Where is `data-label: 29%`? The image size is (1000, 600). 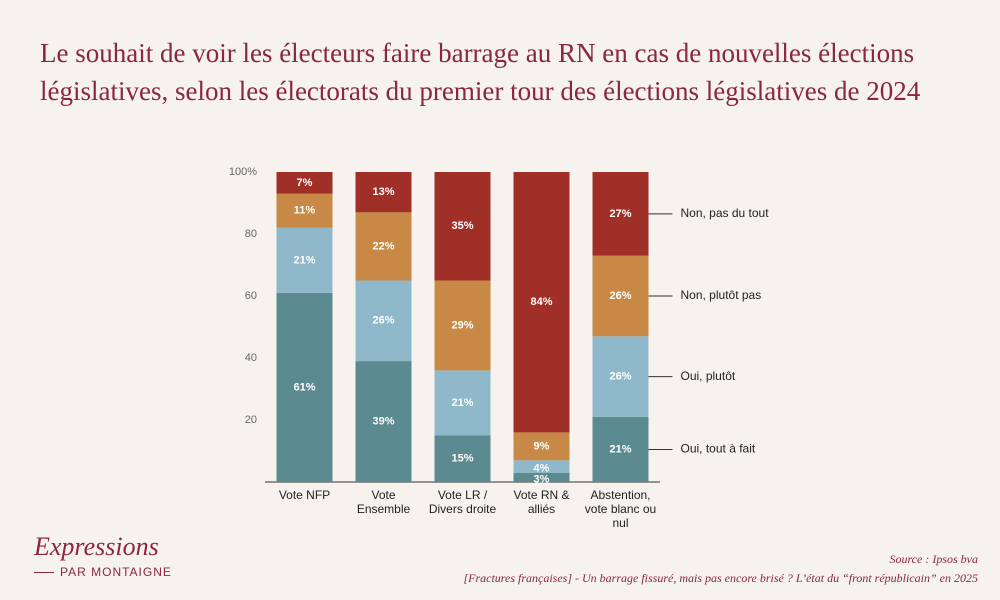
data-label: 29% is located at coordinates (462, 325).